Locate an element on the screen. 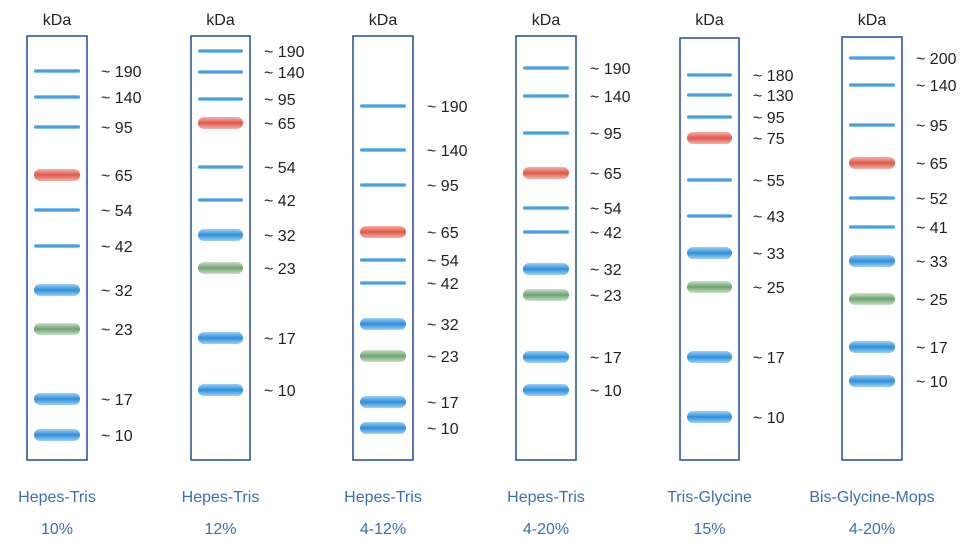 This screenshot has width=968, height=555. gel-percentage: 15% is located at coordinates (709, 529).